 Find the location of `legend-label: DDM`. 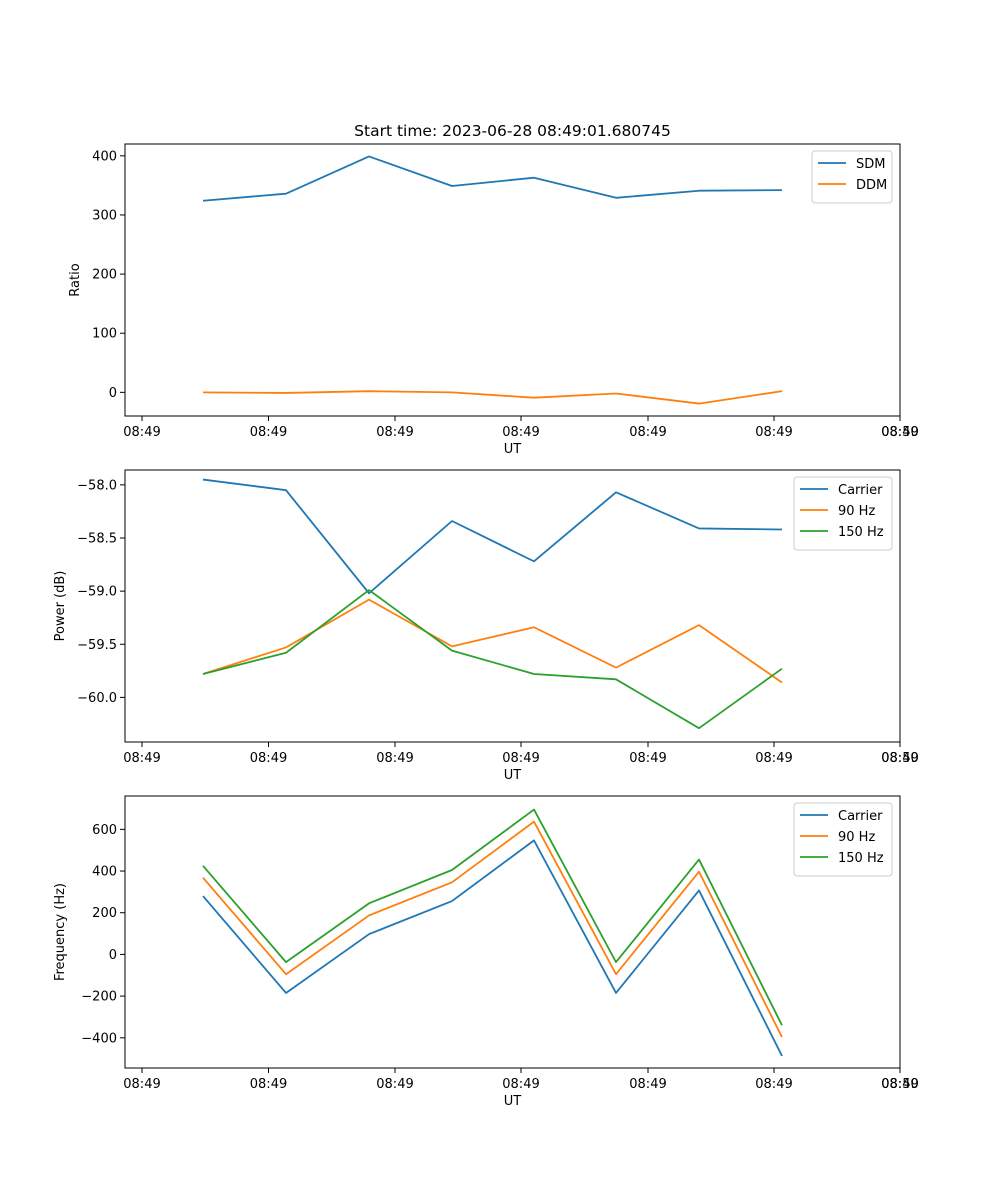

legend-label: DDM is located at coordinates (871, 185).